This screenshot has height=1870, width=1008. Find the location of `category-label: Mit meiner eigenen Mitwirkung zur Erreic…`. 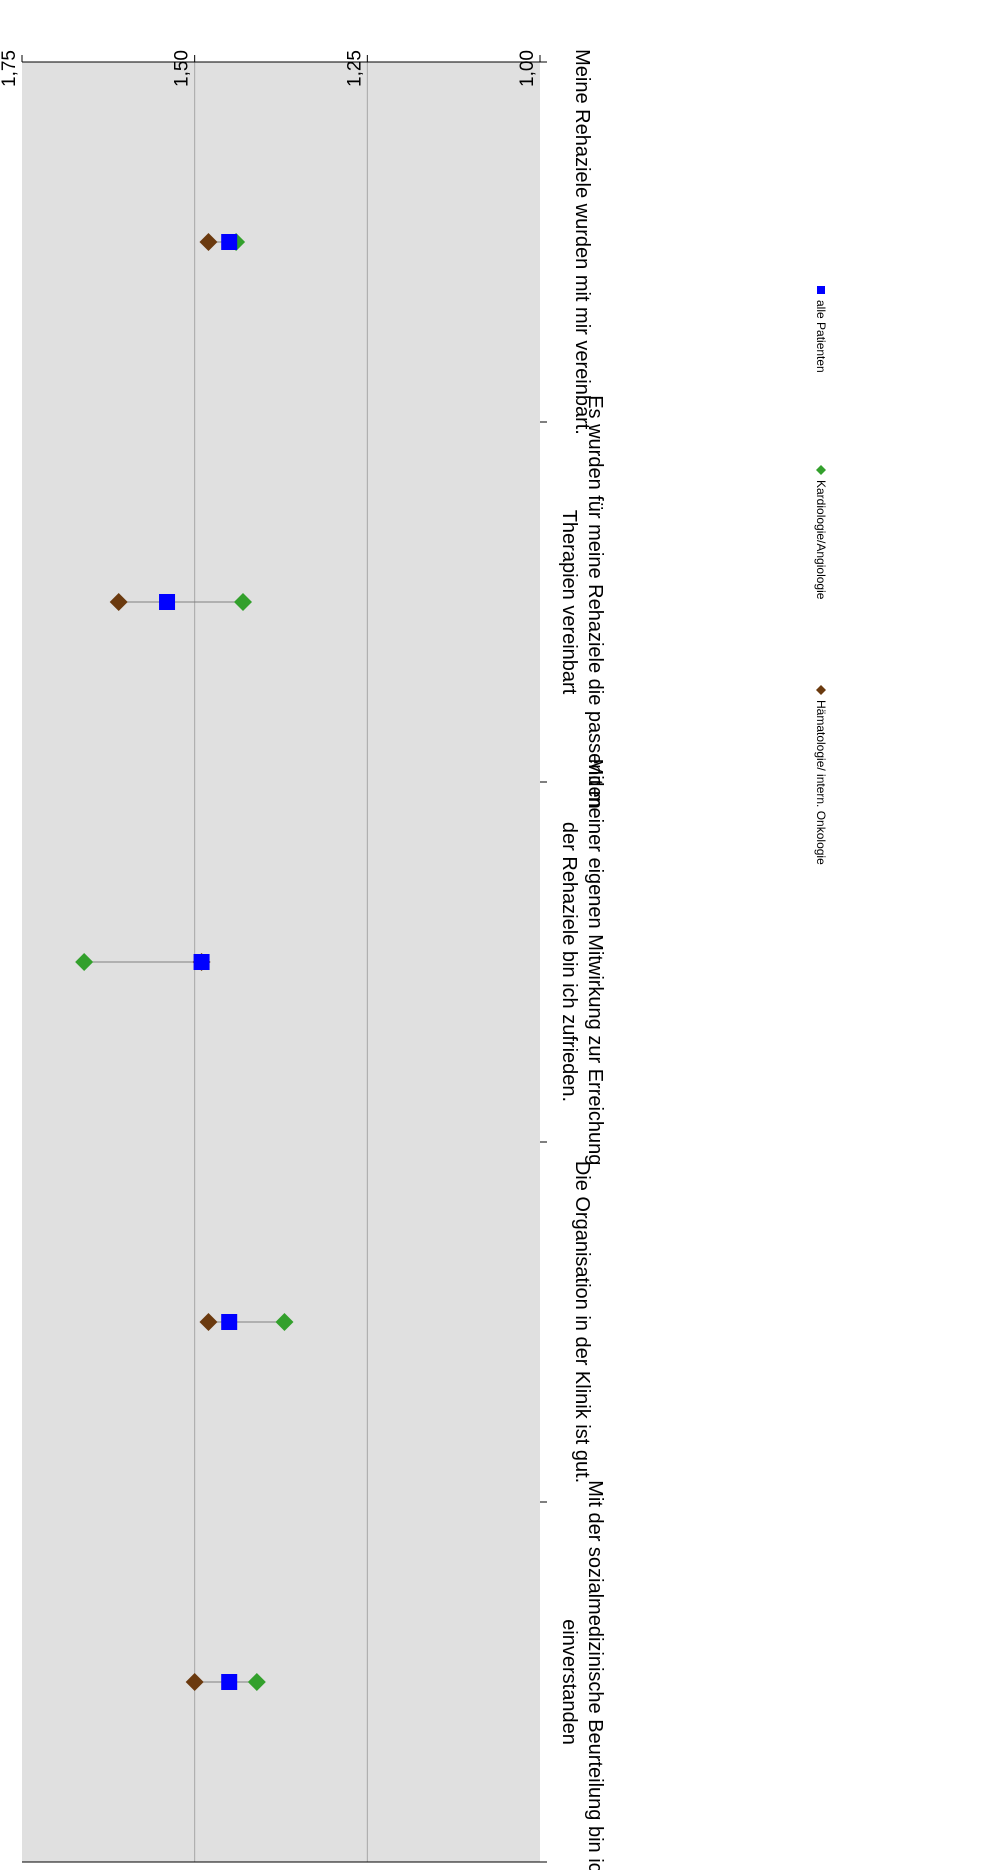

category-label: Mit meiner eigenen Mitwirkung zur Erreic… is located at coordinates (595, 962).